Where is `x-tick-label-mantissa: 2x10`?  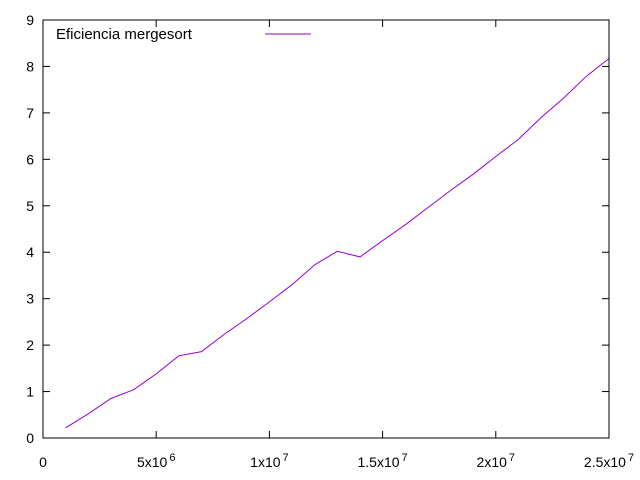
x-tick-label-mantissa: 2x10 is located at coordinates (492, 462).